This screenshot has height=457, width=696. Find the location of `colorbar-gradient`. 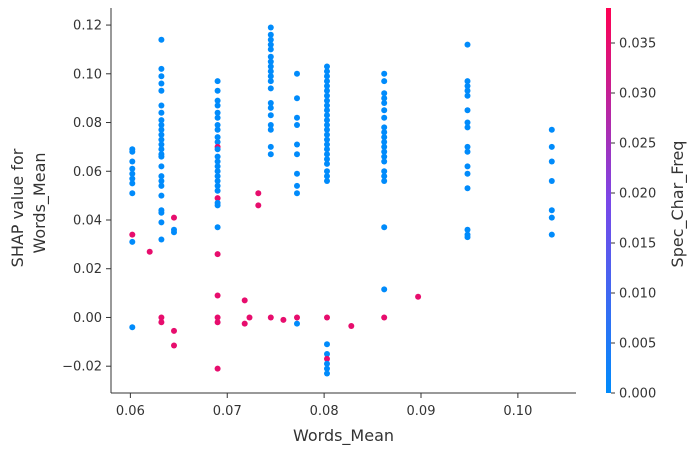

colorbar-gradient is located at coordinates (608, 200).